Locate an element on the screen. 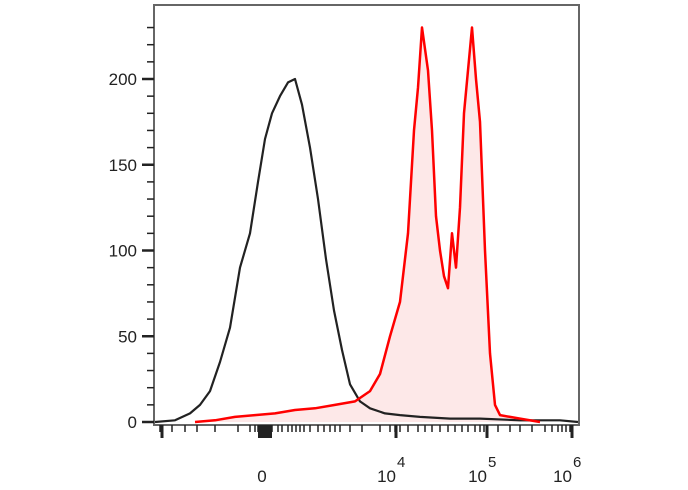 The height and width of the screenshot is (490, 688). y-tick-label: 200 is located at coordinates (123, 79).